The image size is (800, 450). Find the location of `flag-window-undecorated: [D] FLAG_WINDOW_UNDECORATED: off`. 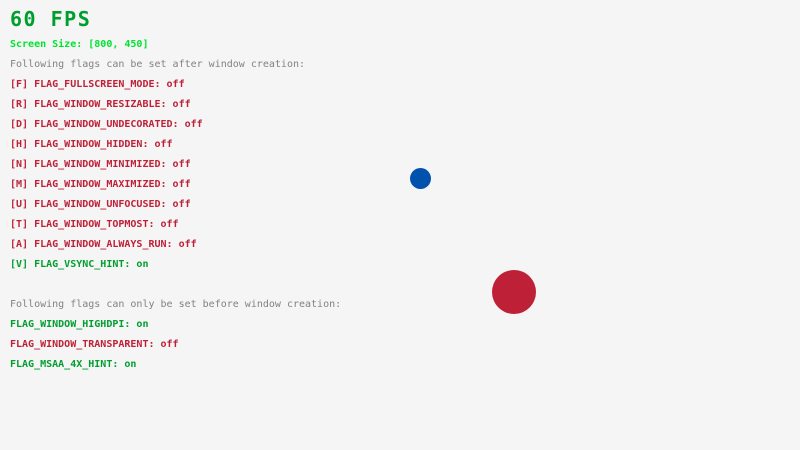

flag-window-undecorated: [D] FLAG_WINDOW_UNDECORATED: off is located at coordinates (106, 124).